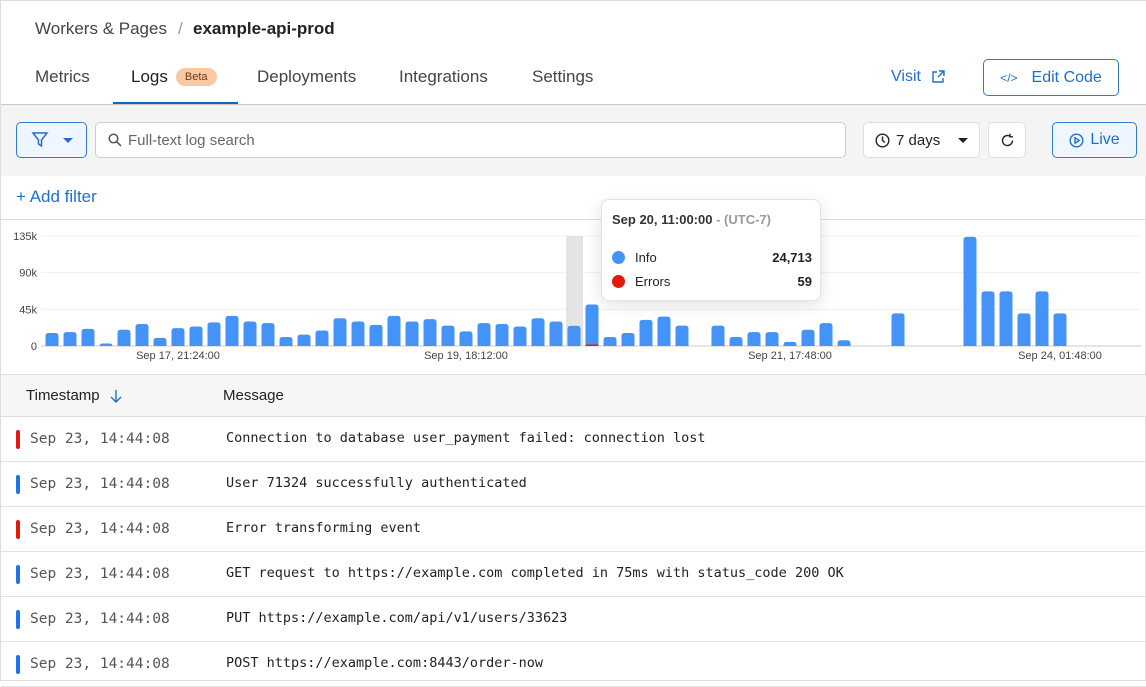 Image resolution: width=1146 pixels, height=687 pixels. What do you see at coordinates (56, 196) in the screenshot?
I see `add-filter-button: + Add filter` at bounding box center [56, 196].